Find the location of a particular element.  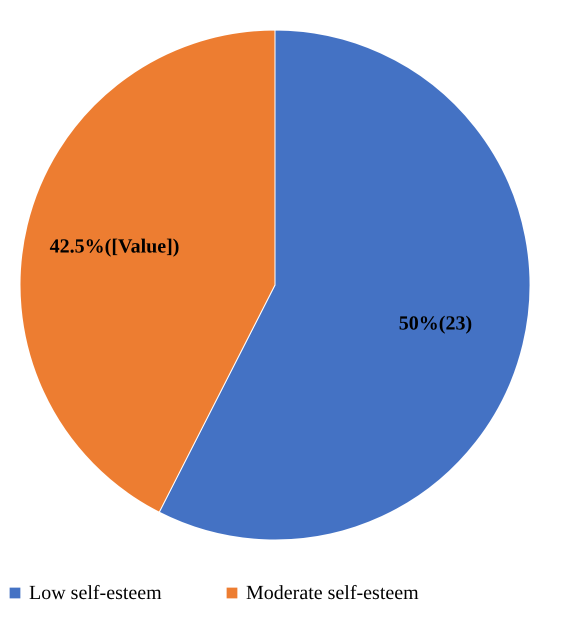

text: 50%(23) is located at coordinates (435, 323).